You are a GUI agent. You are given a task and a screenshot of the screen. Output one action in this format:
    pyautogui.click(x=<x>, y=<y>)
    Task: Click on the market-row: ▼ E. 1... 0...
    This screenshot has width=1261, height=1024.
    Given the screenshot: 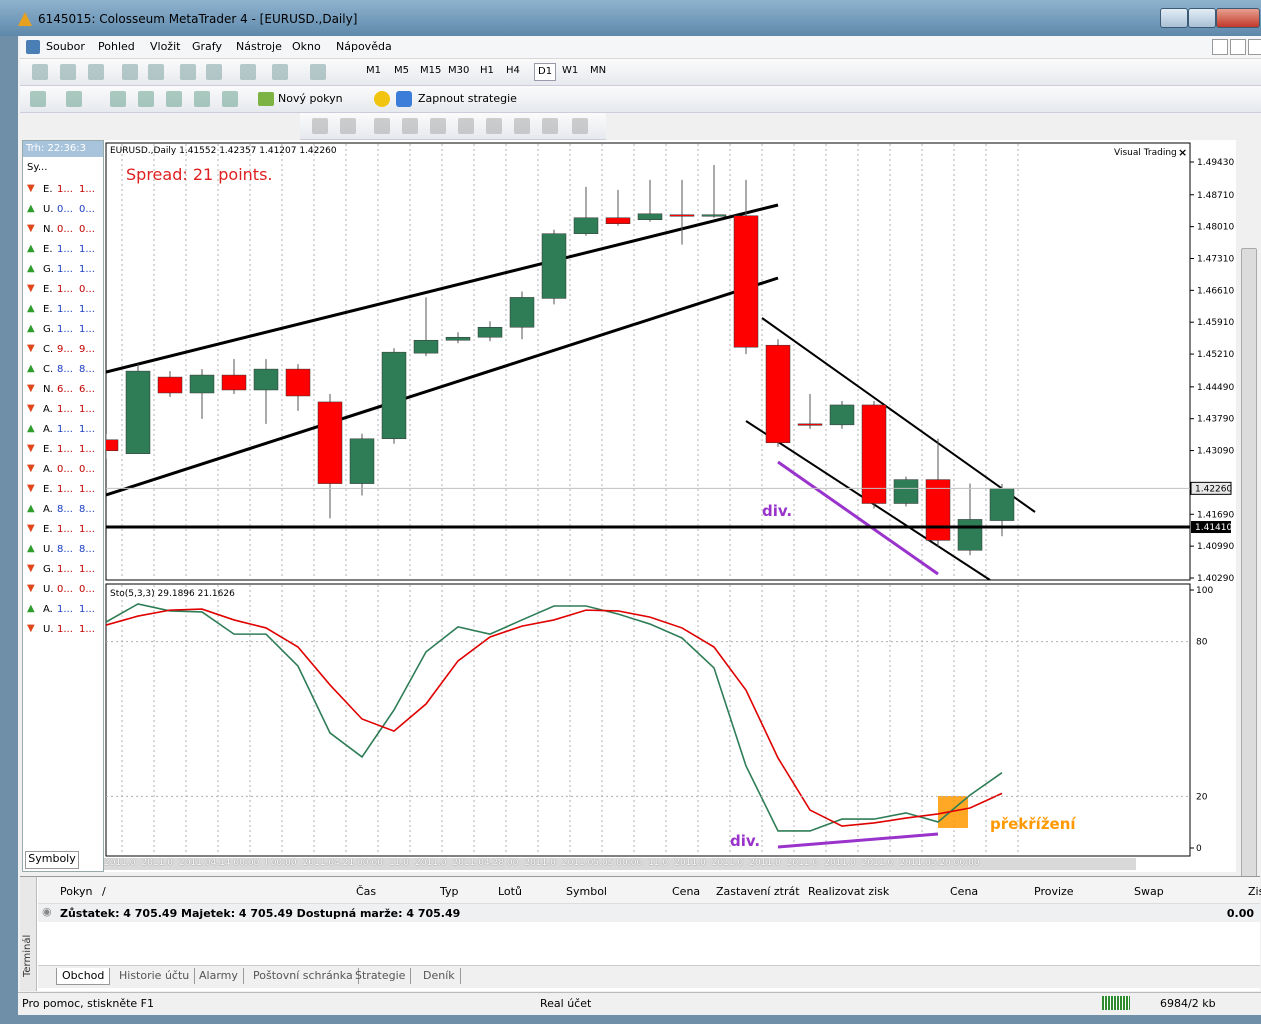 What is the action you would take?
    pyautogui.click(x=63, y=291)
    